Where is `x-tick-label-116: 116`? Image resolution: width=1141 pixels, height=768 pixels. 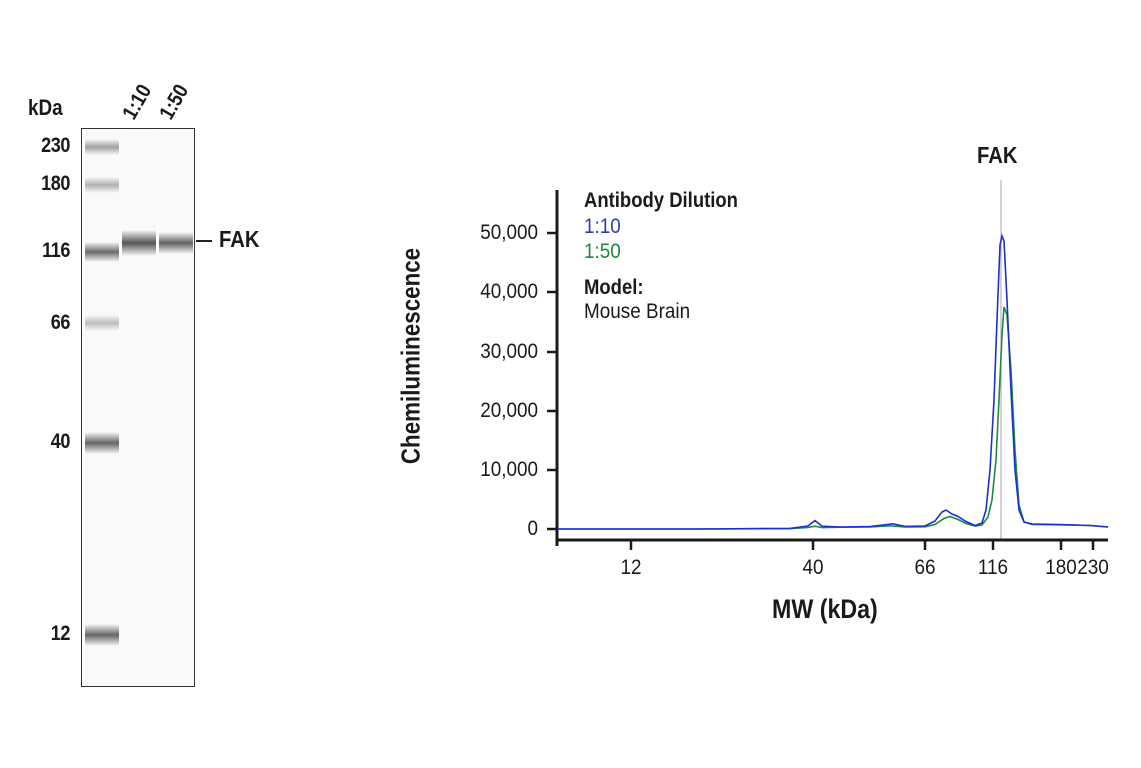
x-tick-label-116: 116 is located at coordinates (993, 567).